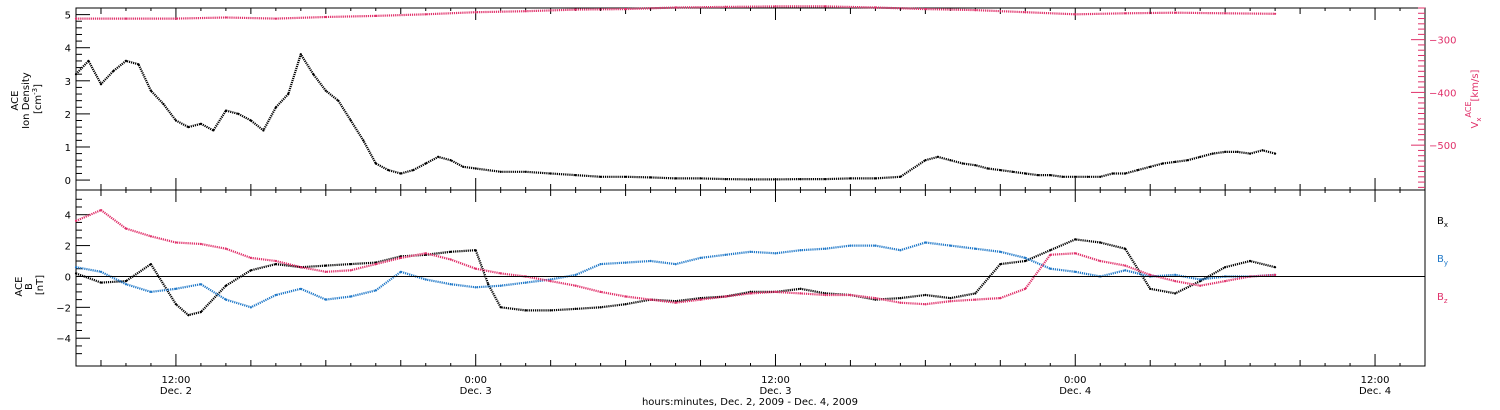  I want to click on b-tick-label: −4, so click(63, 339).